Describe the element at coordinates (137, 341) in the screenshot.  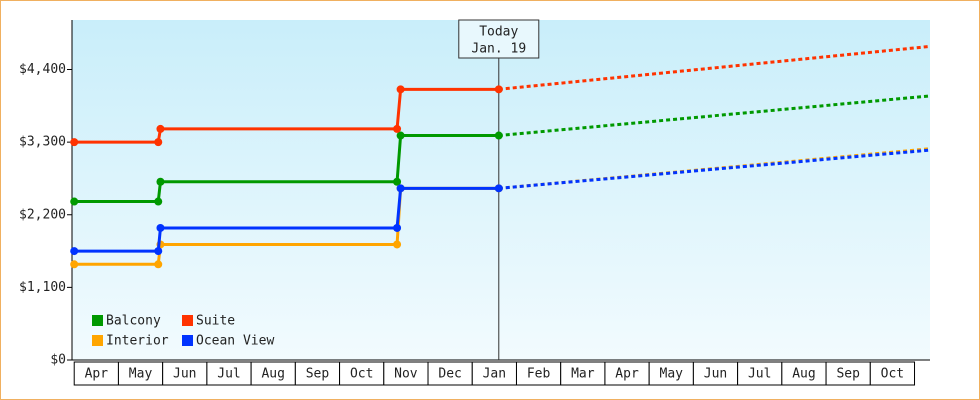
I see `legend-label: Interior` at that location.